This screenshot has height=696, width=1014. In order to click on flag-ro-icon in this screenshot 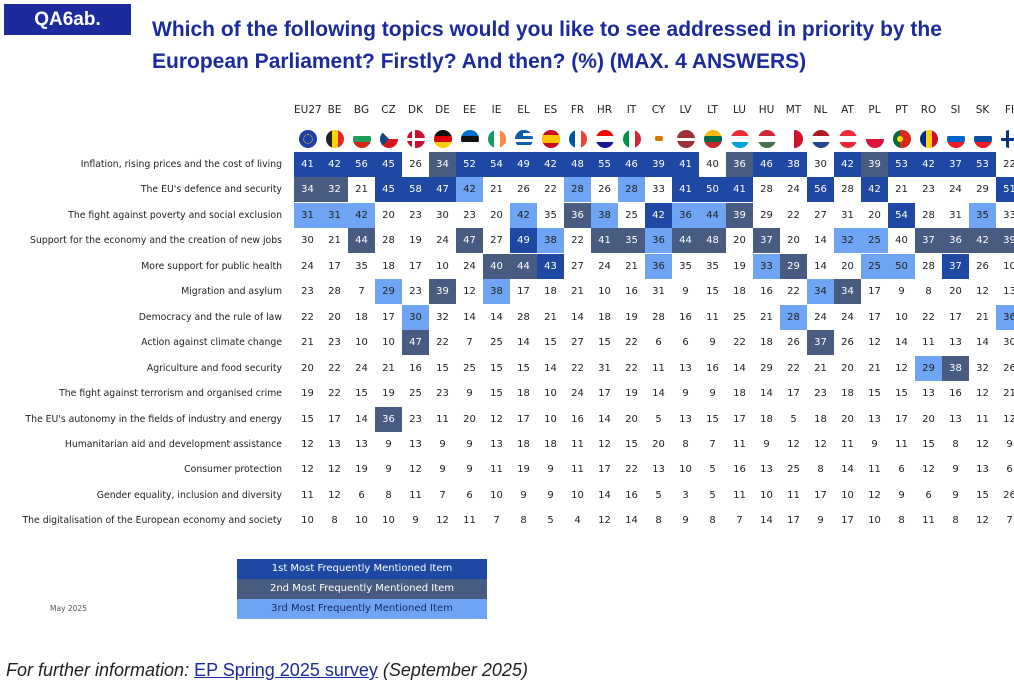, I will do `click(928, 139)`.